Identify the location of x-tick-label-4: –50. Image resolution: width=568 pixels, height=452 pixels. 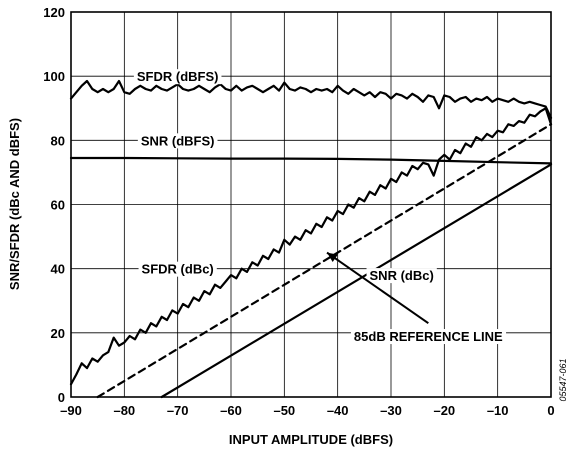
(284, 410).